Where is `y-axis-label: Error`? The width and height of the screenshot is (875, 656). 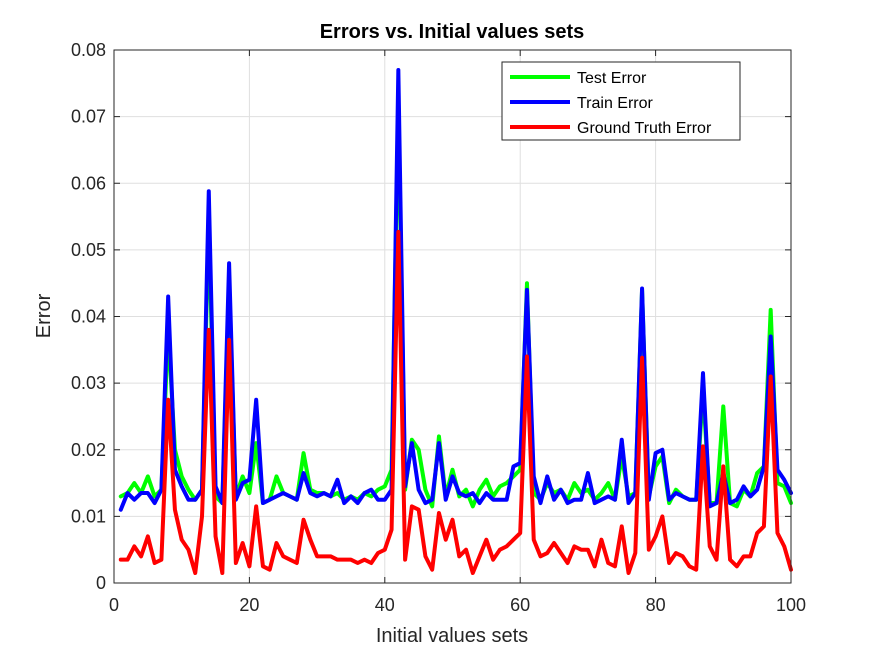
y-axis-label: Error is located at coordinates (44, 315).